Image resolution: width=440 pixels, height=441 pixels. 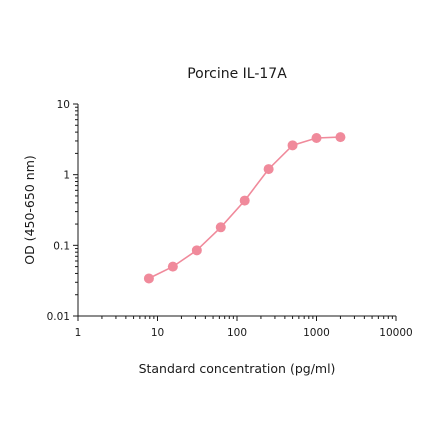 I want to click on x-tick-label: 1000, so click(x=316, y=333).